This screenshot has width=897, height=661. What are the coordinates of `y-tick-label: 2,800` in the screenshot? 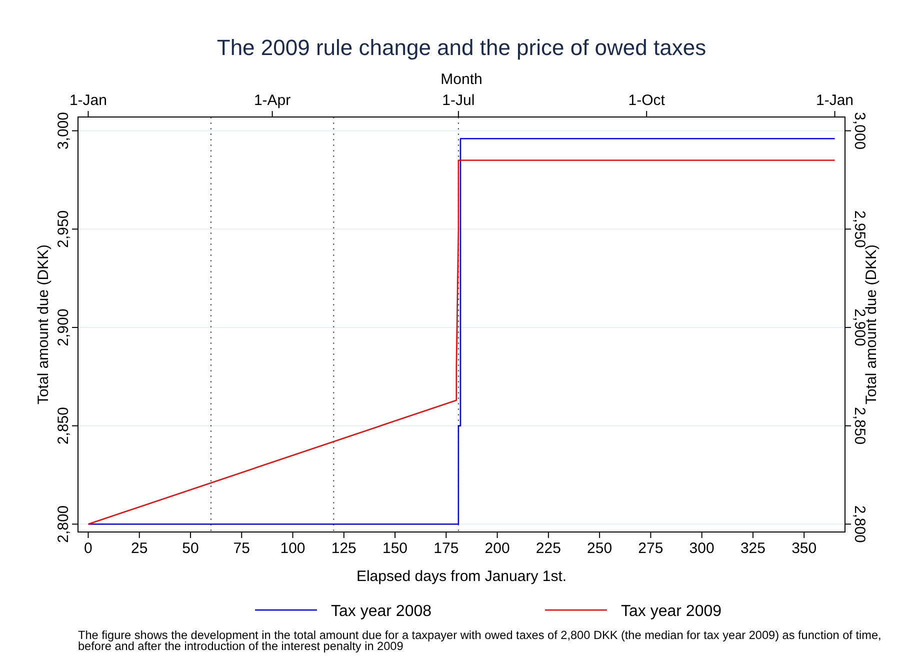 It's located at (63, 524).